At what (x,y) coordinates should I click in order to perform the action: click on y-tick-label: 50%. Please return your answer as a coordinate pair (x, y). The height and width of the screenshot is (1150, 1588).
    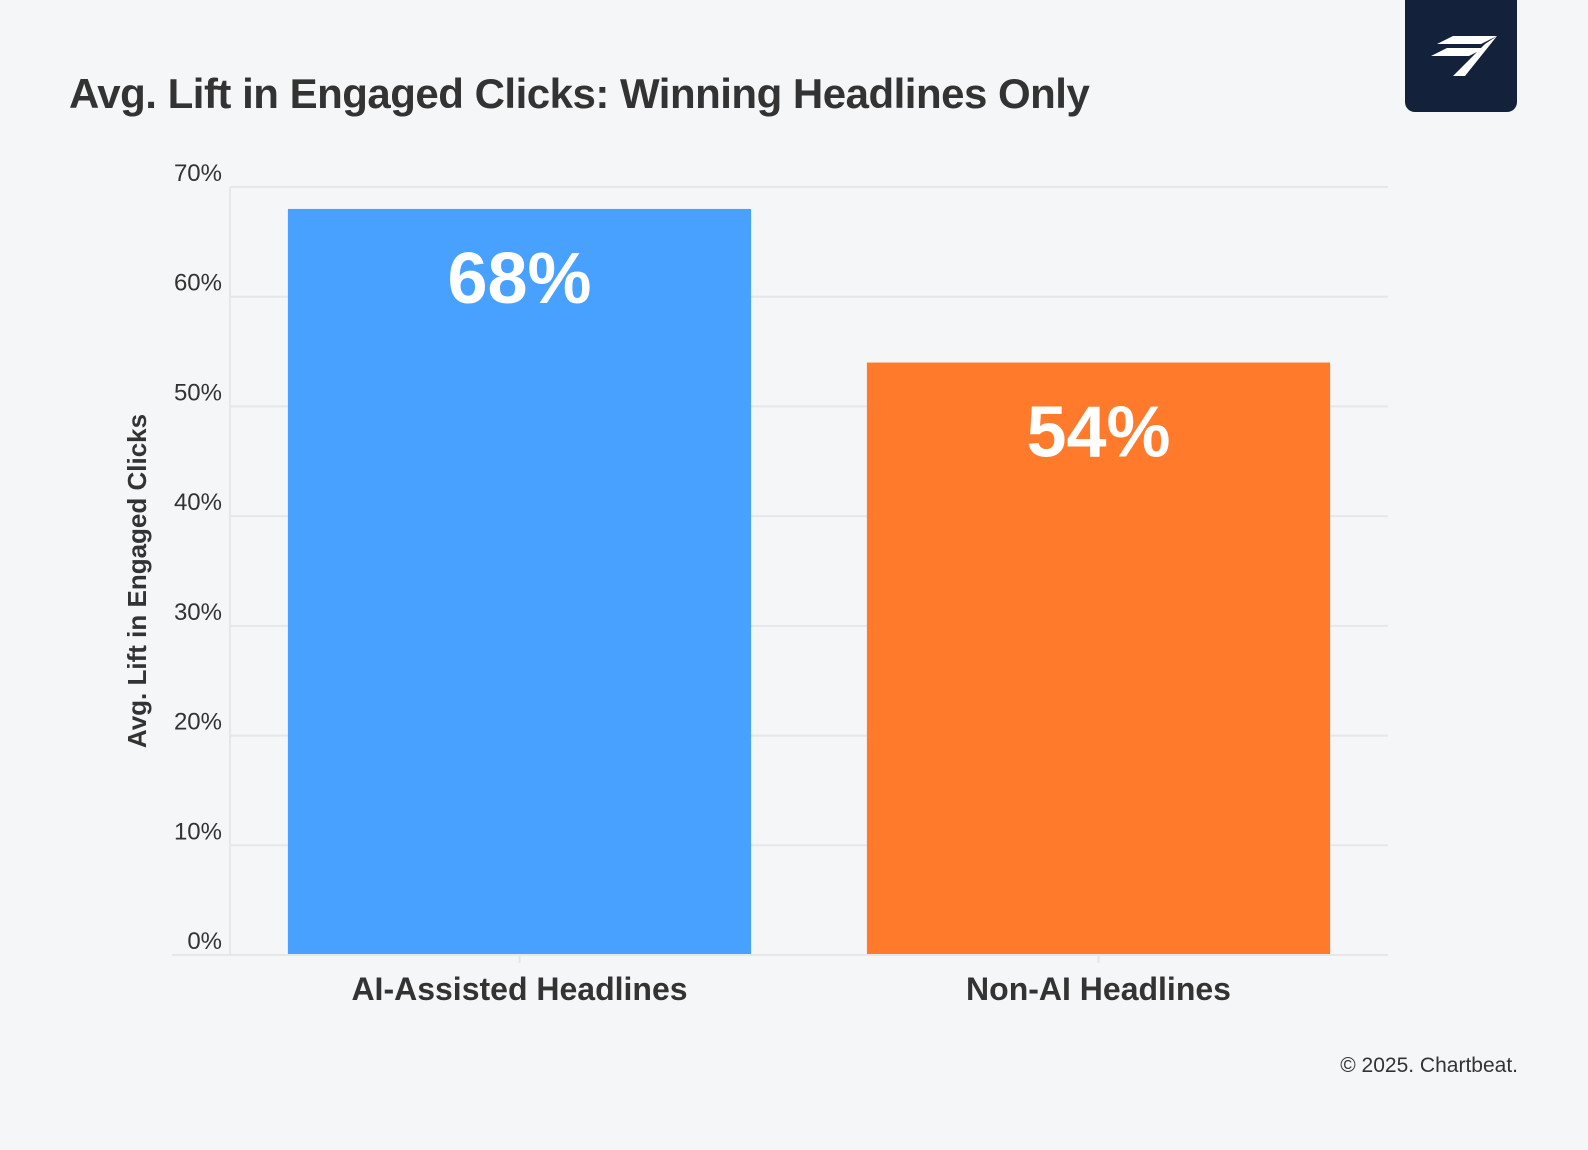
    Looking at the image, I should click on (198, 392).